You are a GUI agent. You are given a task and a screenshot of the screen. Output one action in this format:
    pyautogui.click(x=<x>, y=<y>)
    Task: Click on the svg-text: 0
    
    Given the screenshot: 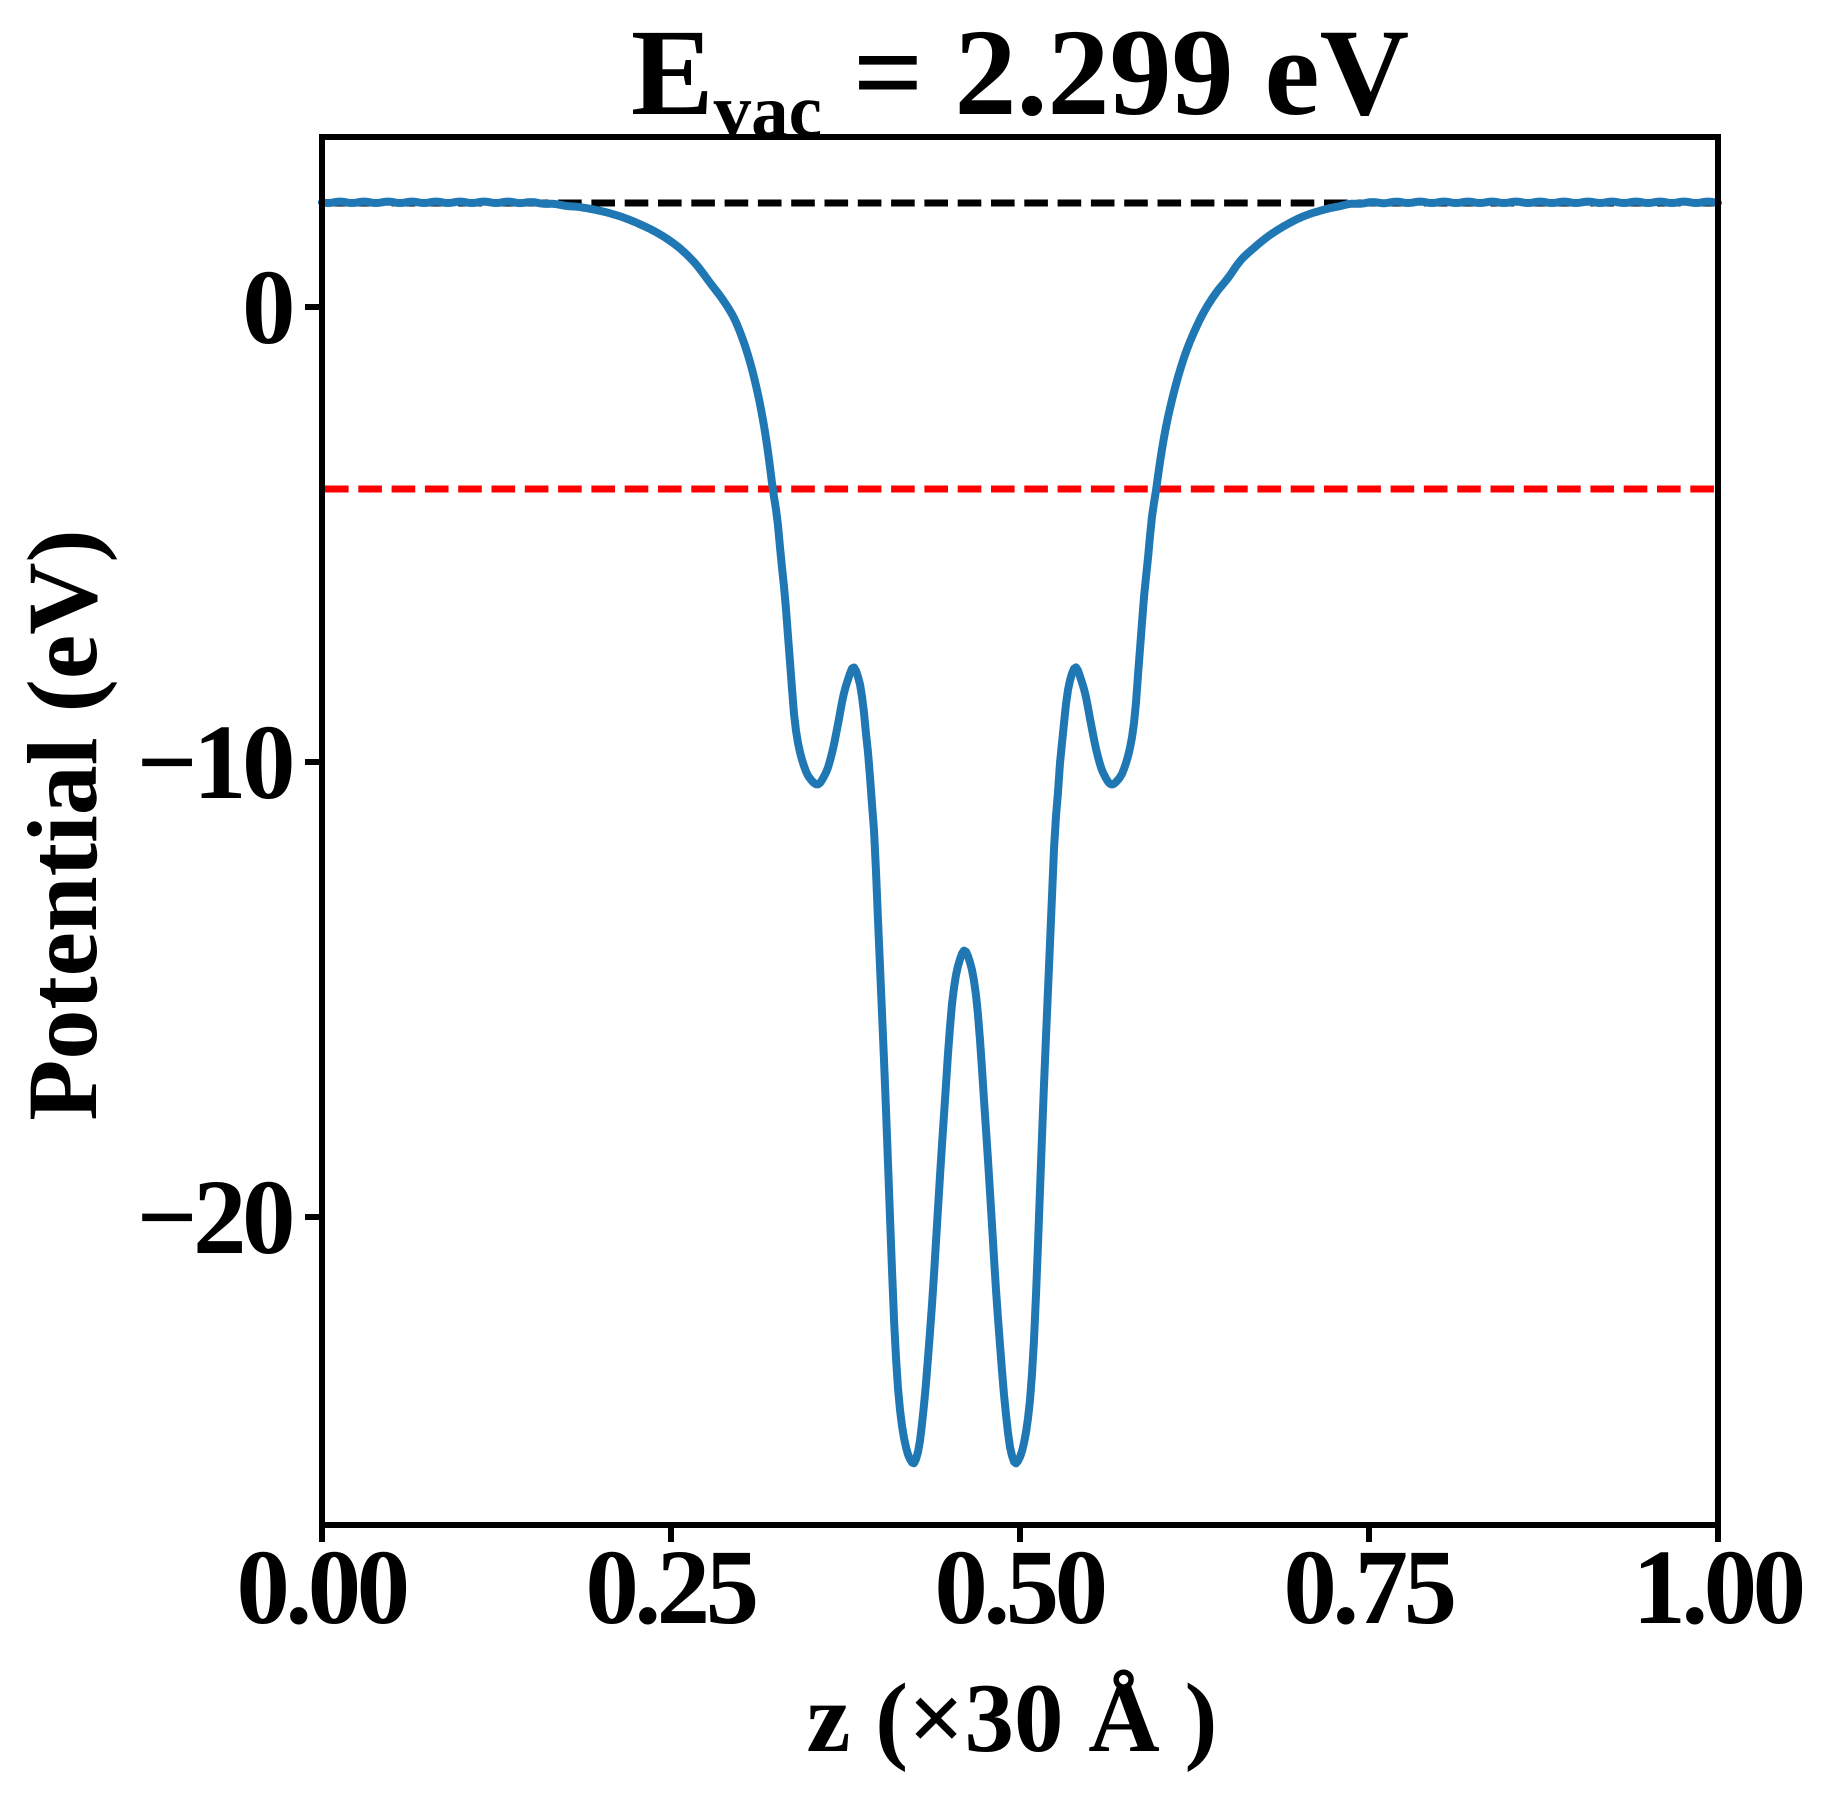 What is the action you would take?
    pyautogui.click(x=267, y=308)
    